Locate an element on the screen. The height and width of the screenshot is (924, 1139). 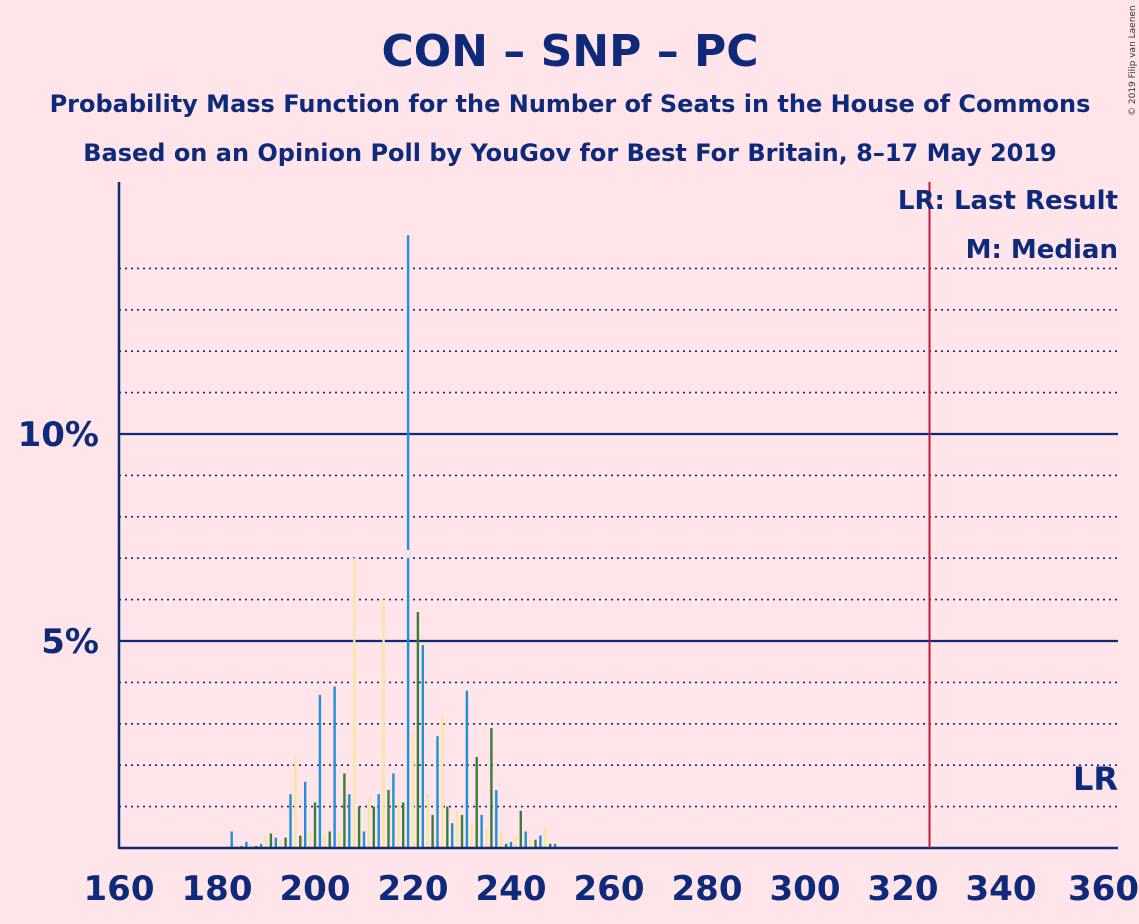
x-tick-label-300: 300 is located at coordinates (805, 889).